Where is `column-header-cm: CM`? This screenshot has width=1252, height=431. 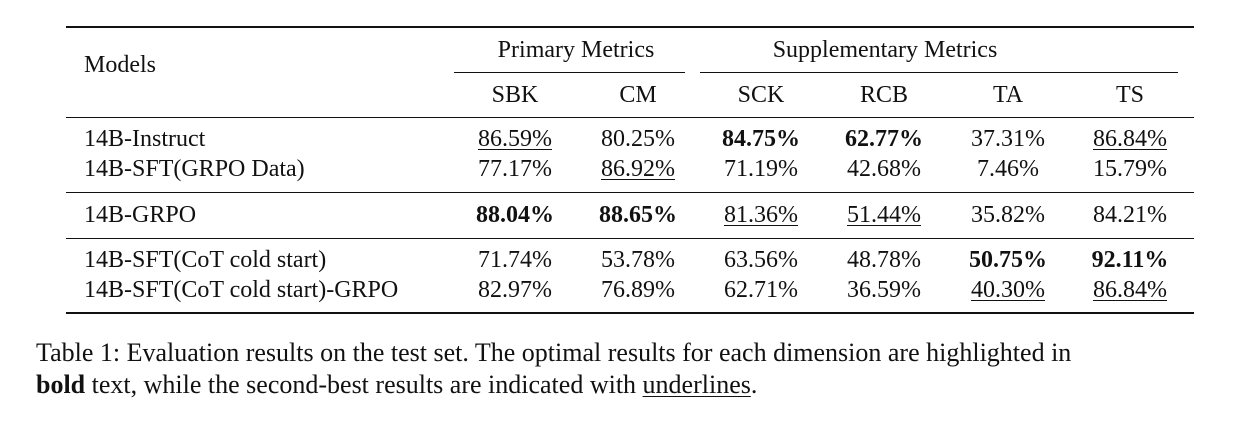
column-header-cm: CM is located at coordinates (638, 95).